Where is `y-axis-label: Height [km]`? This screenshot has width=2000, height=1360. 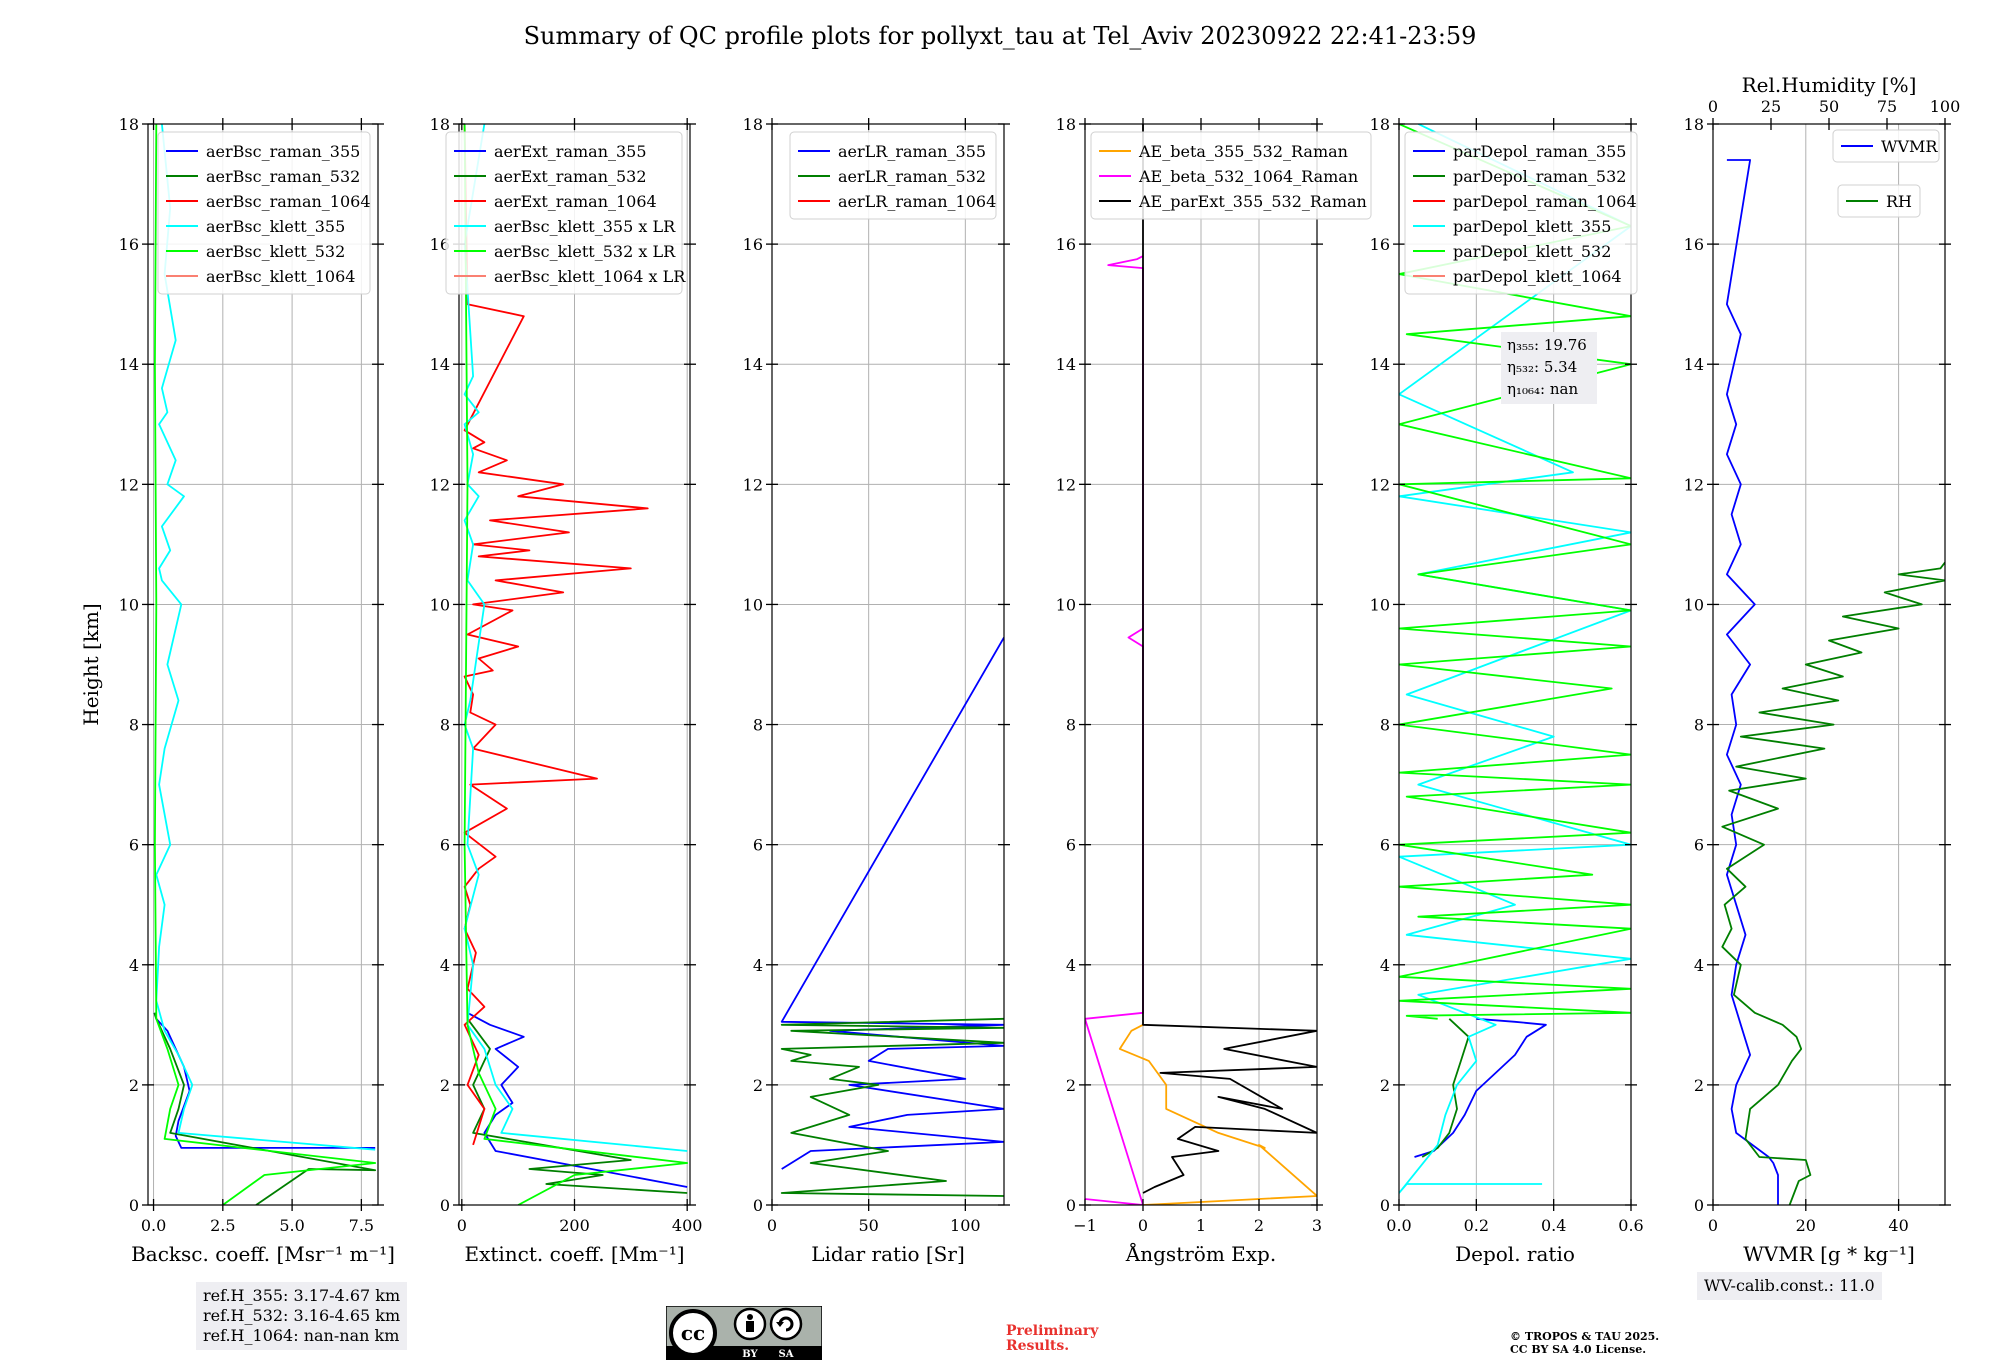 y-axis-label: Height [km] is located at coordinates (91, 664).